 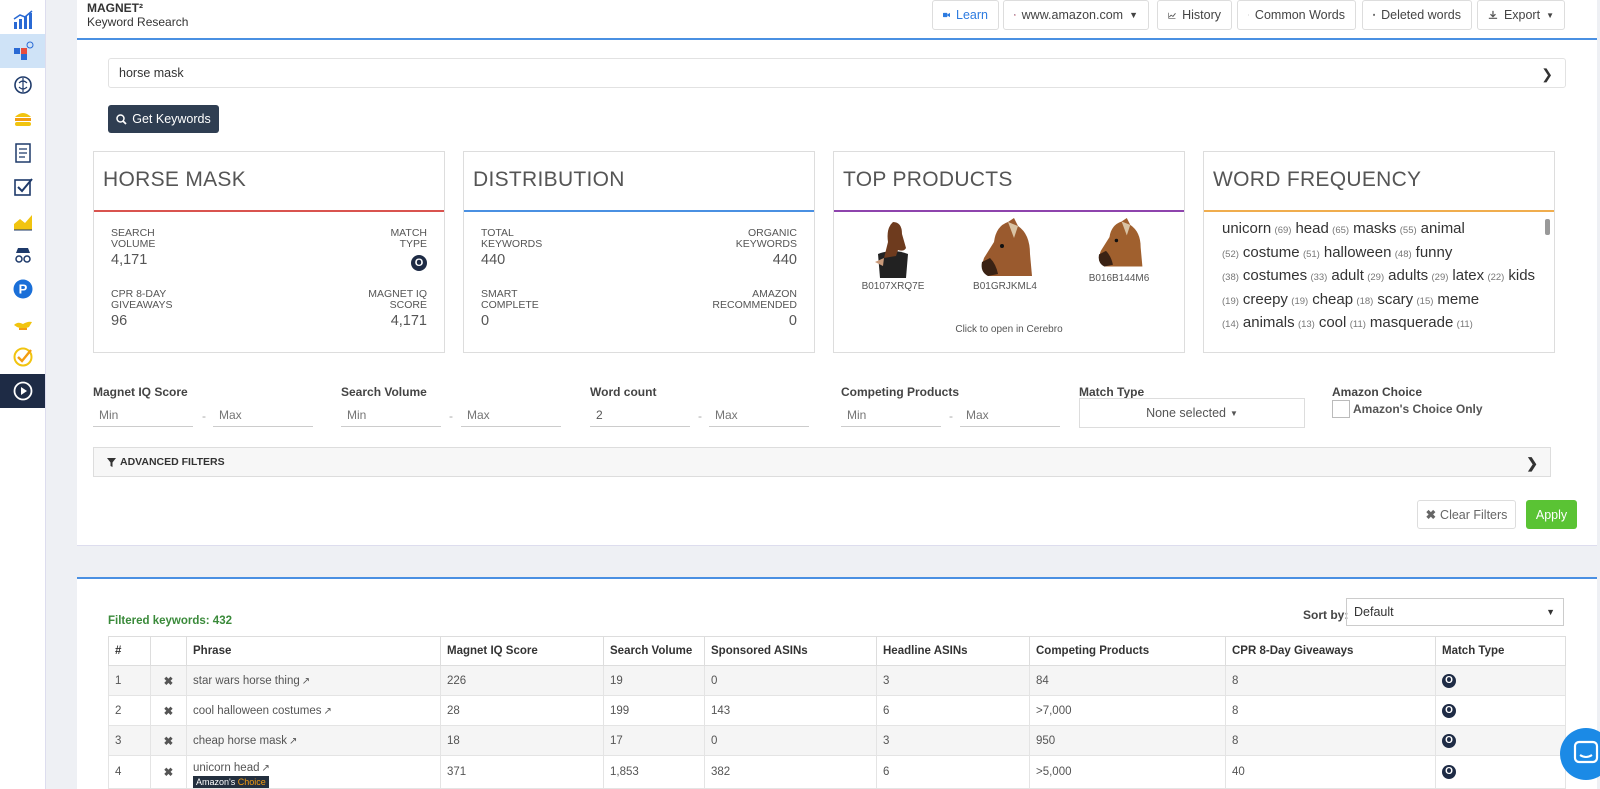 What do you see at coordinates (1500, 710) in the screenshot?
I see `match-type-cell: O` at bounding box center [1500, 710].